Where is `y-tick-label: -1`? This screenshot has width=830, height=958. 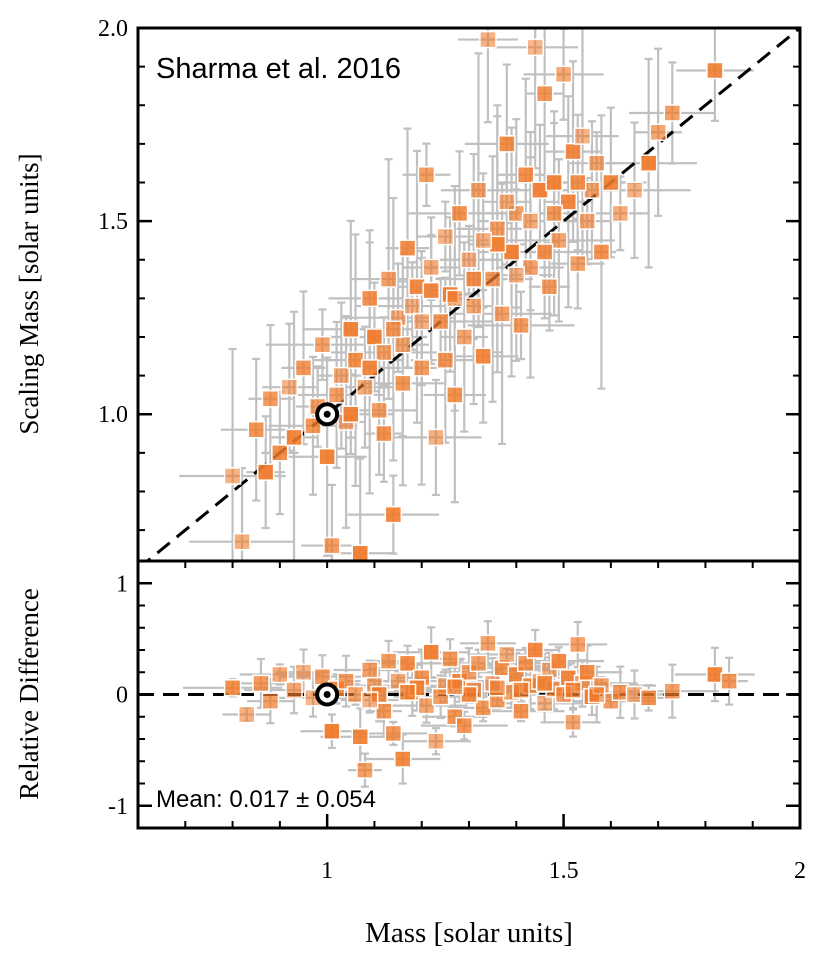 y-tick-label: -1 is located at coordinates (118, 807).